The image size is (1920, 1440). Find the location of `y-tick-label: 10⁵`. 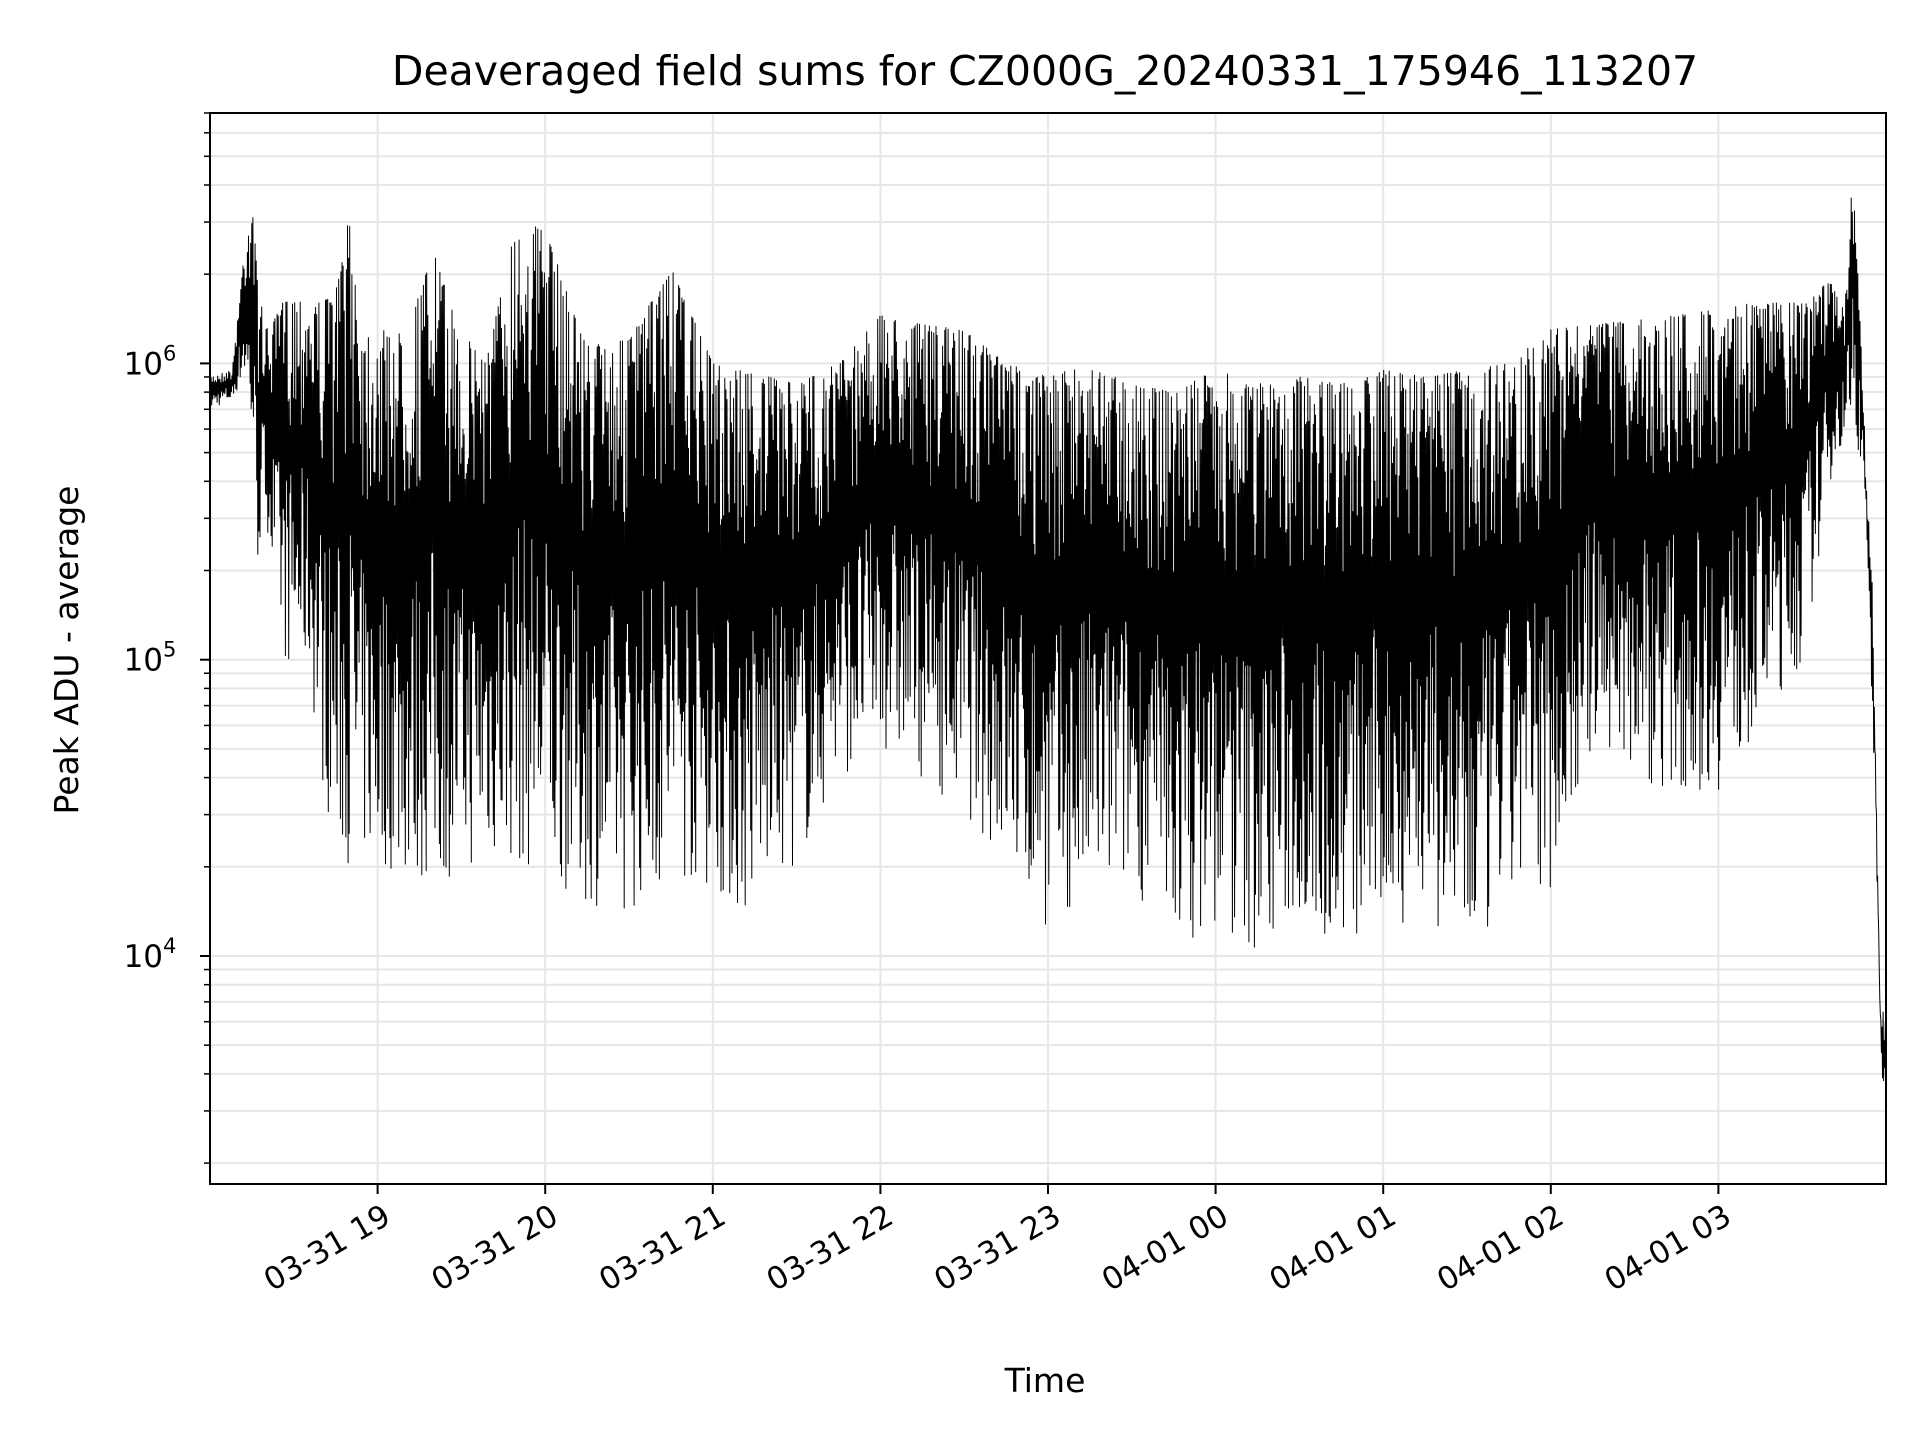

y-tick-label: 10⁵ is located at coordinates (150, 658).